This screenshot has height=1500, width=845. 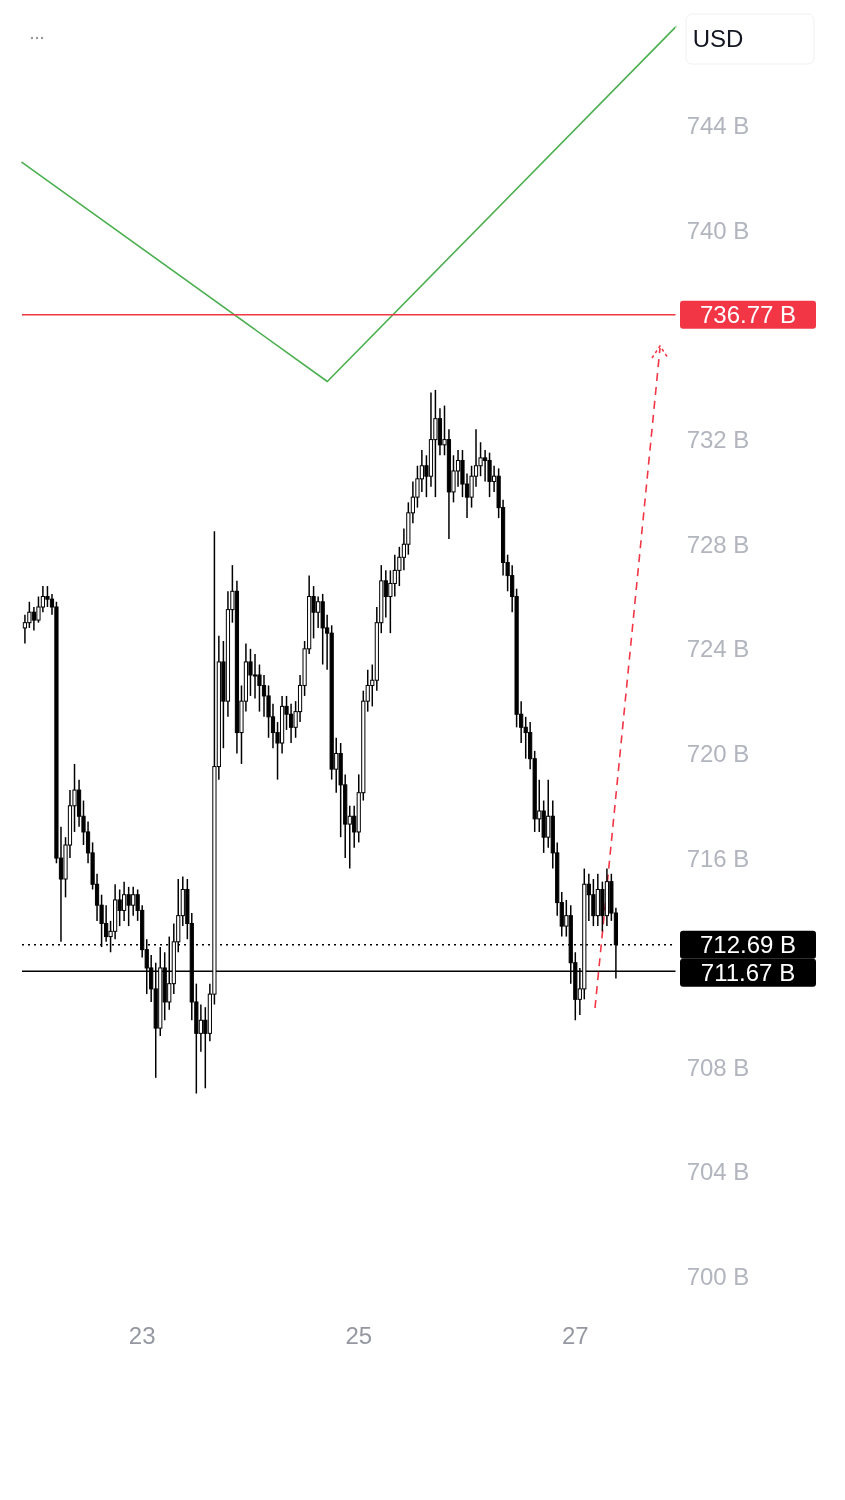 What do you see at coordinates (718, 439) in the screenshot?
I see `y-tick-label: 732 B` at bounding box center [718, 439].